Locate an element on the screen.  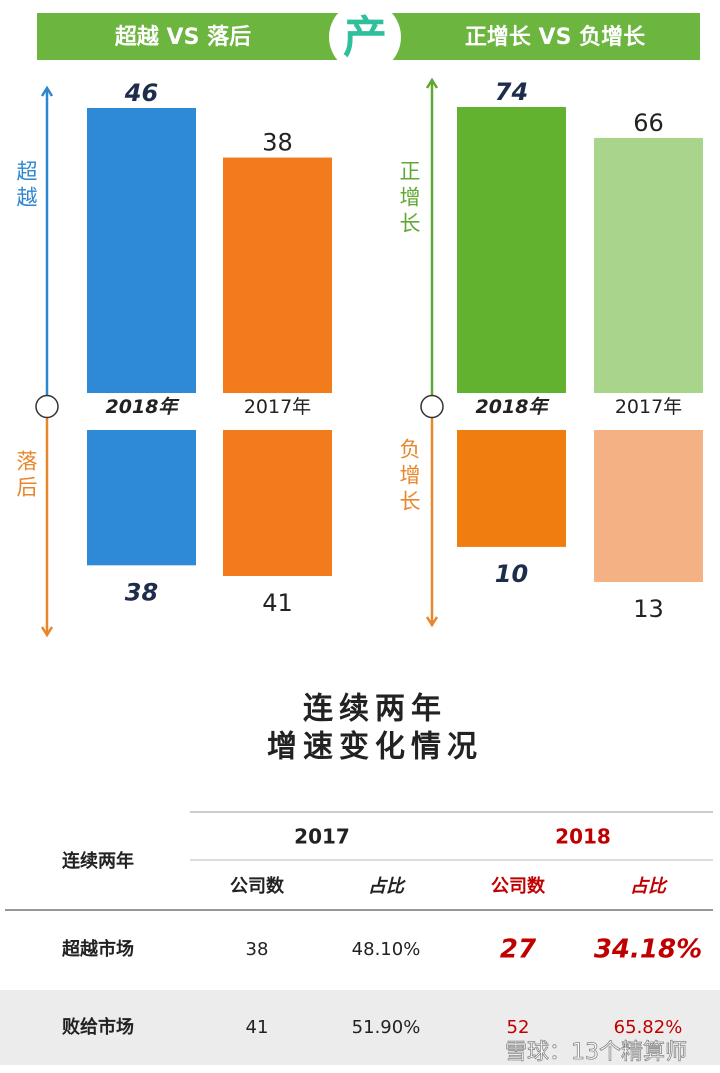
row-background is located at coordinates (360, 1027).